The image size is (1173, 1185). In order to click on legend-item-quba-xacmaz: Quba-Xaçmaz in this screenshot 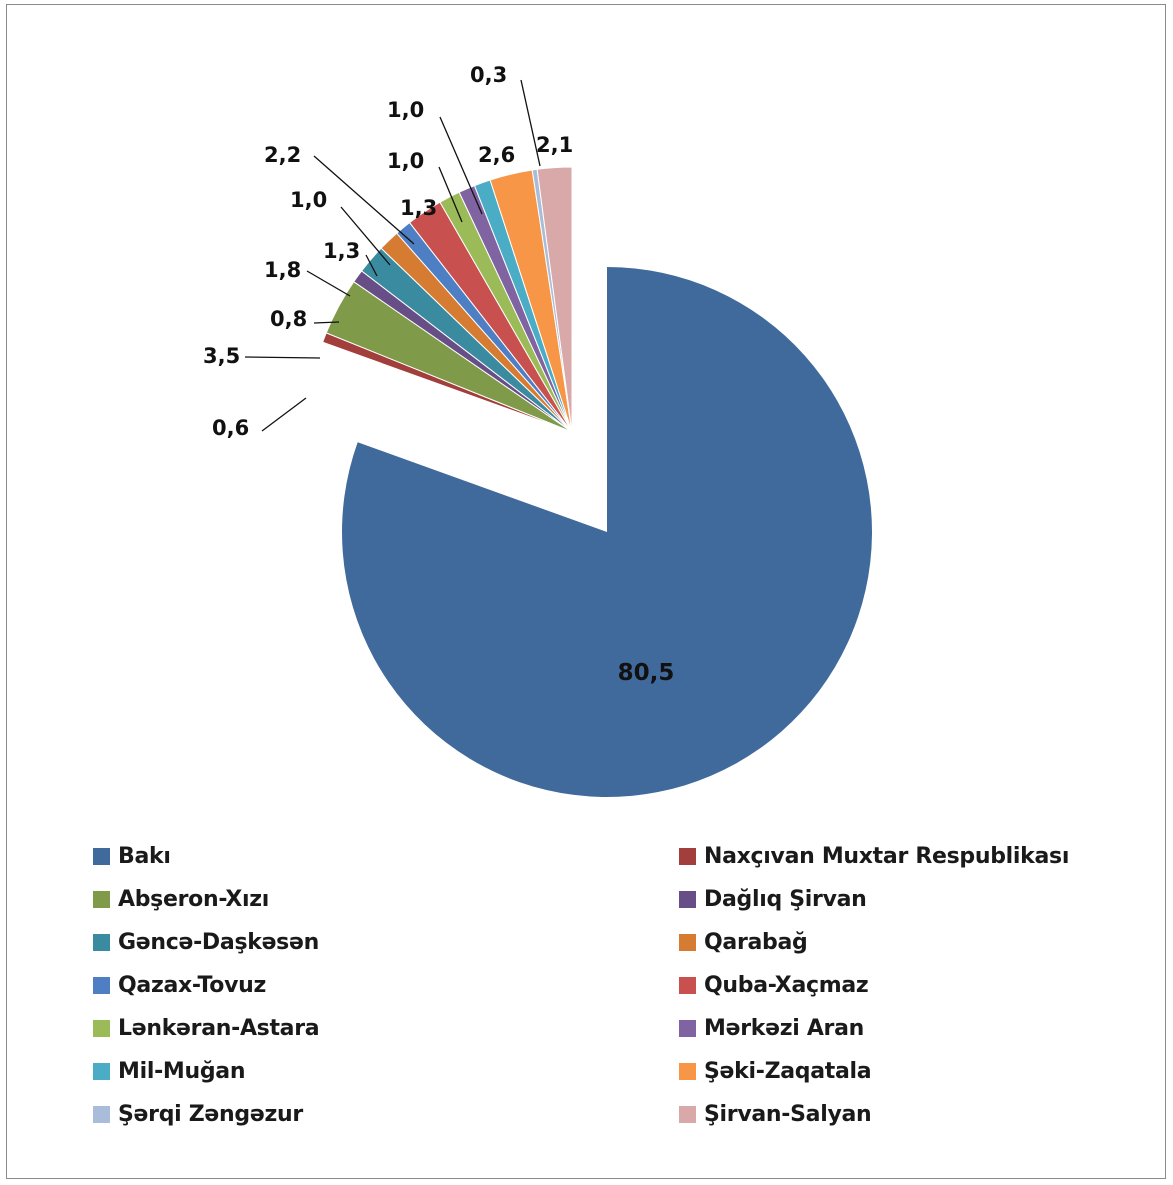, I will do `click(774, 985)`.